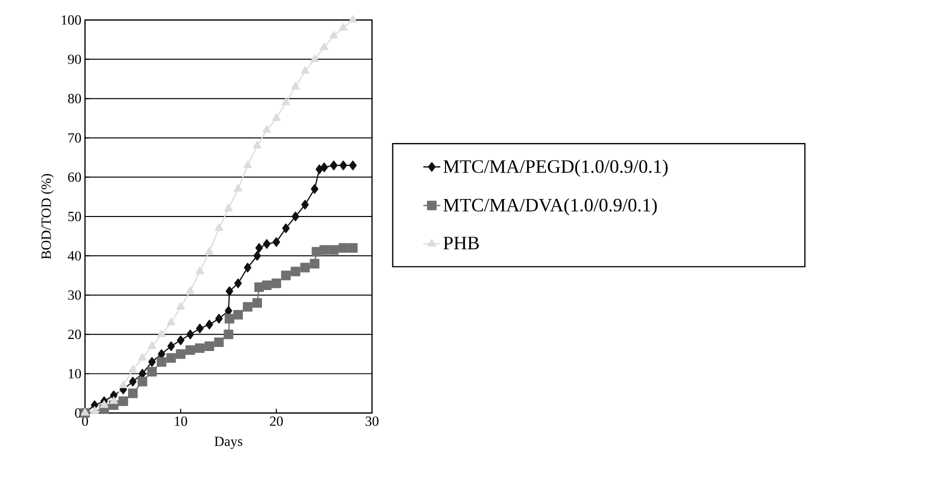 This screenshot has height=490, width=939. I want to click on y-tick-label: 90, so click(74, 59).